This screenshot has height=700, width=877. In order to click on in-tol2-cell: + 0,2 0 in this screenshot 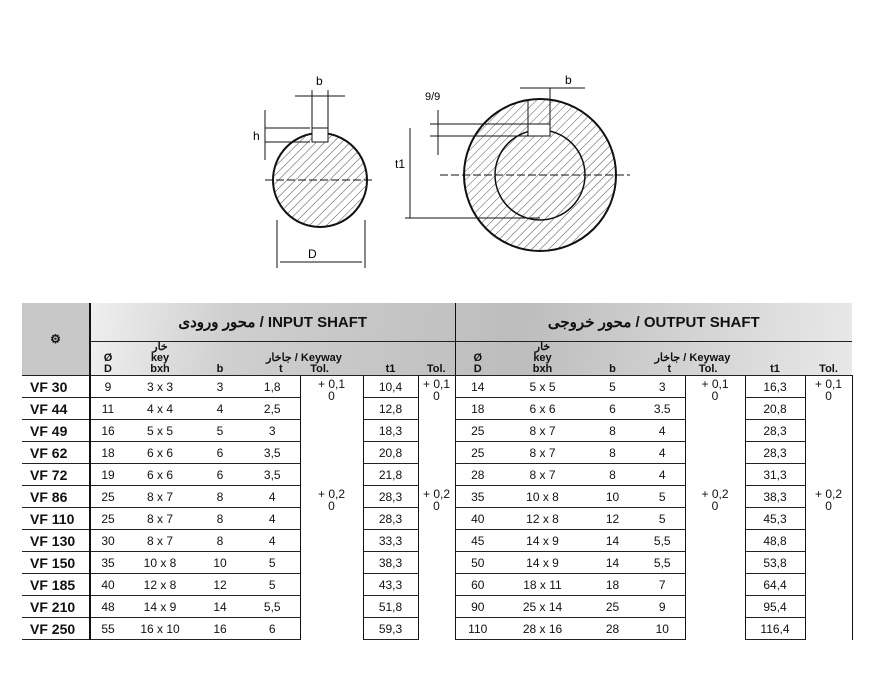, I will do `click(436, 562)`.